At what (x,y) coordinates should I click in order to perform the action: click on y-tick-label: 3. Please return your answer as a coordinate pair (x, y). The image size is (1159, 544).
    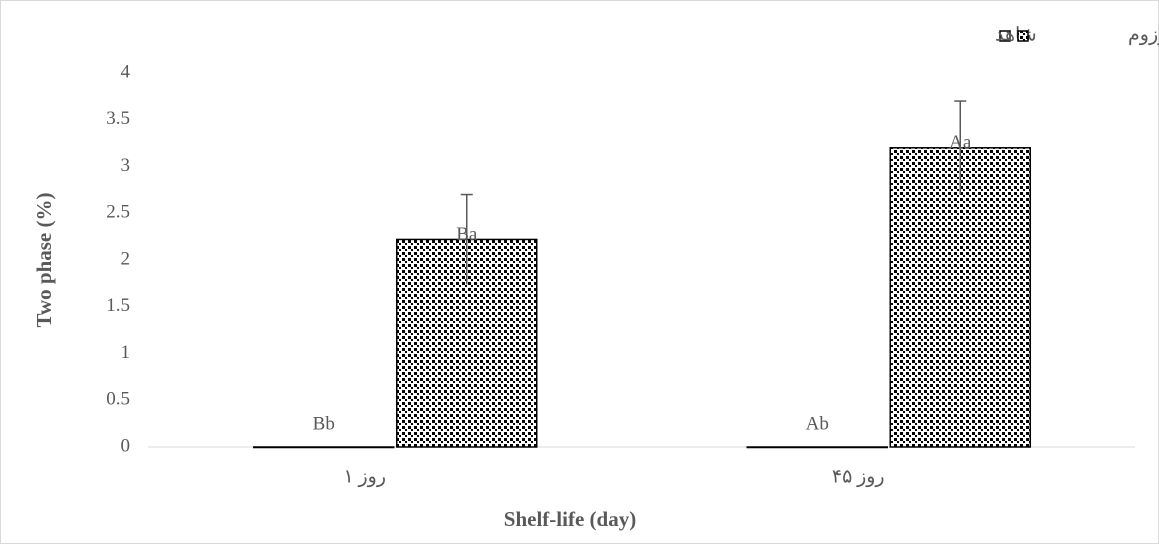
    Looking at the image, I should click on (126, 165).